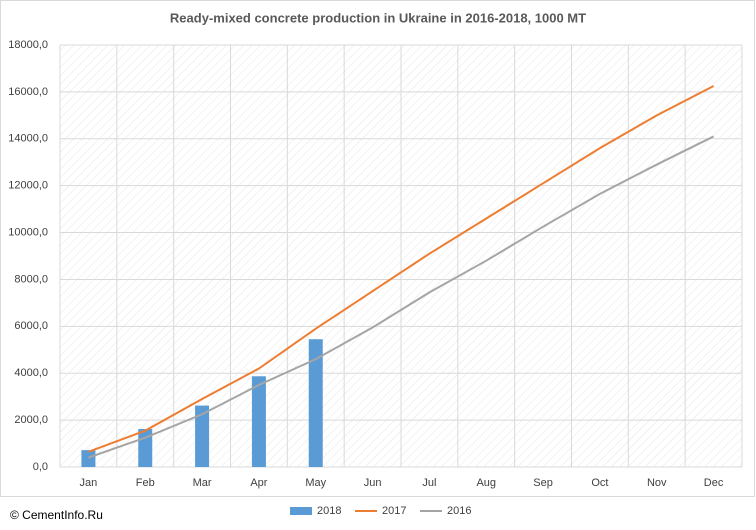 The width and height of the screenshot is (756, 530). Describe the element at coordinates (28, 186) in the screenshot. I see `y-tick-label: 12000,0` at that location.